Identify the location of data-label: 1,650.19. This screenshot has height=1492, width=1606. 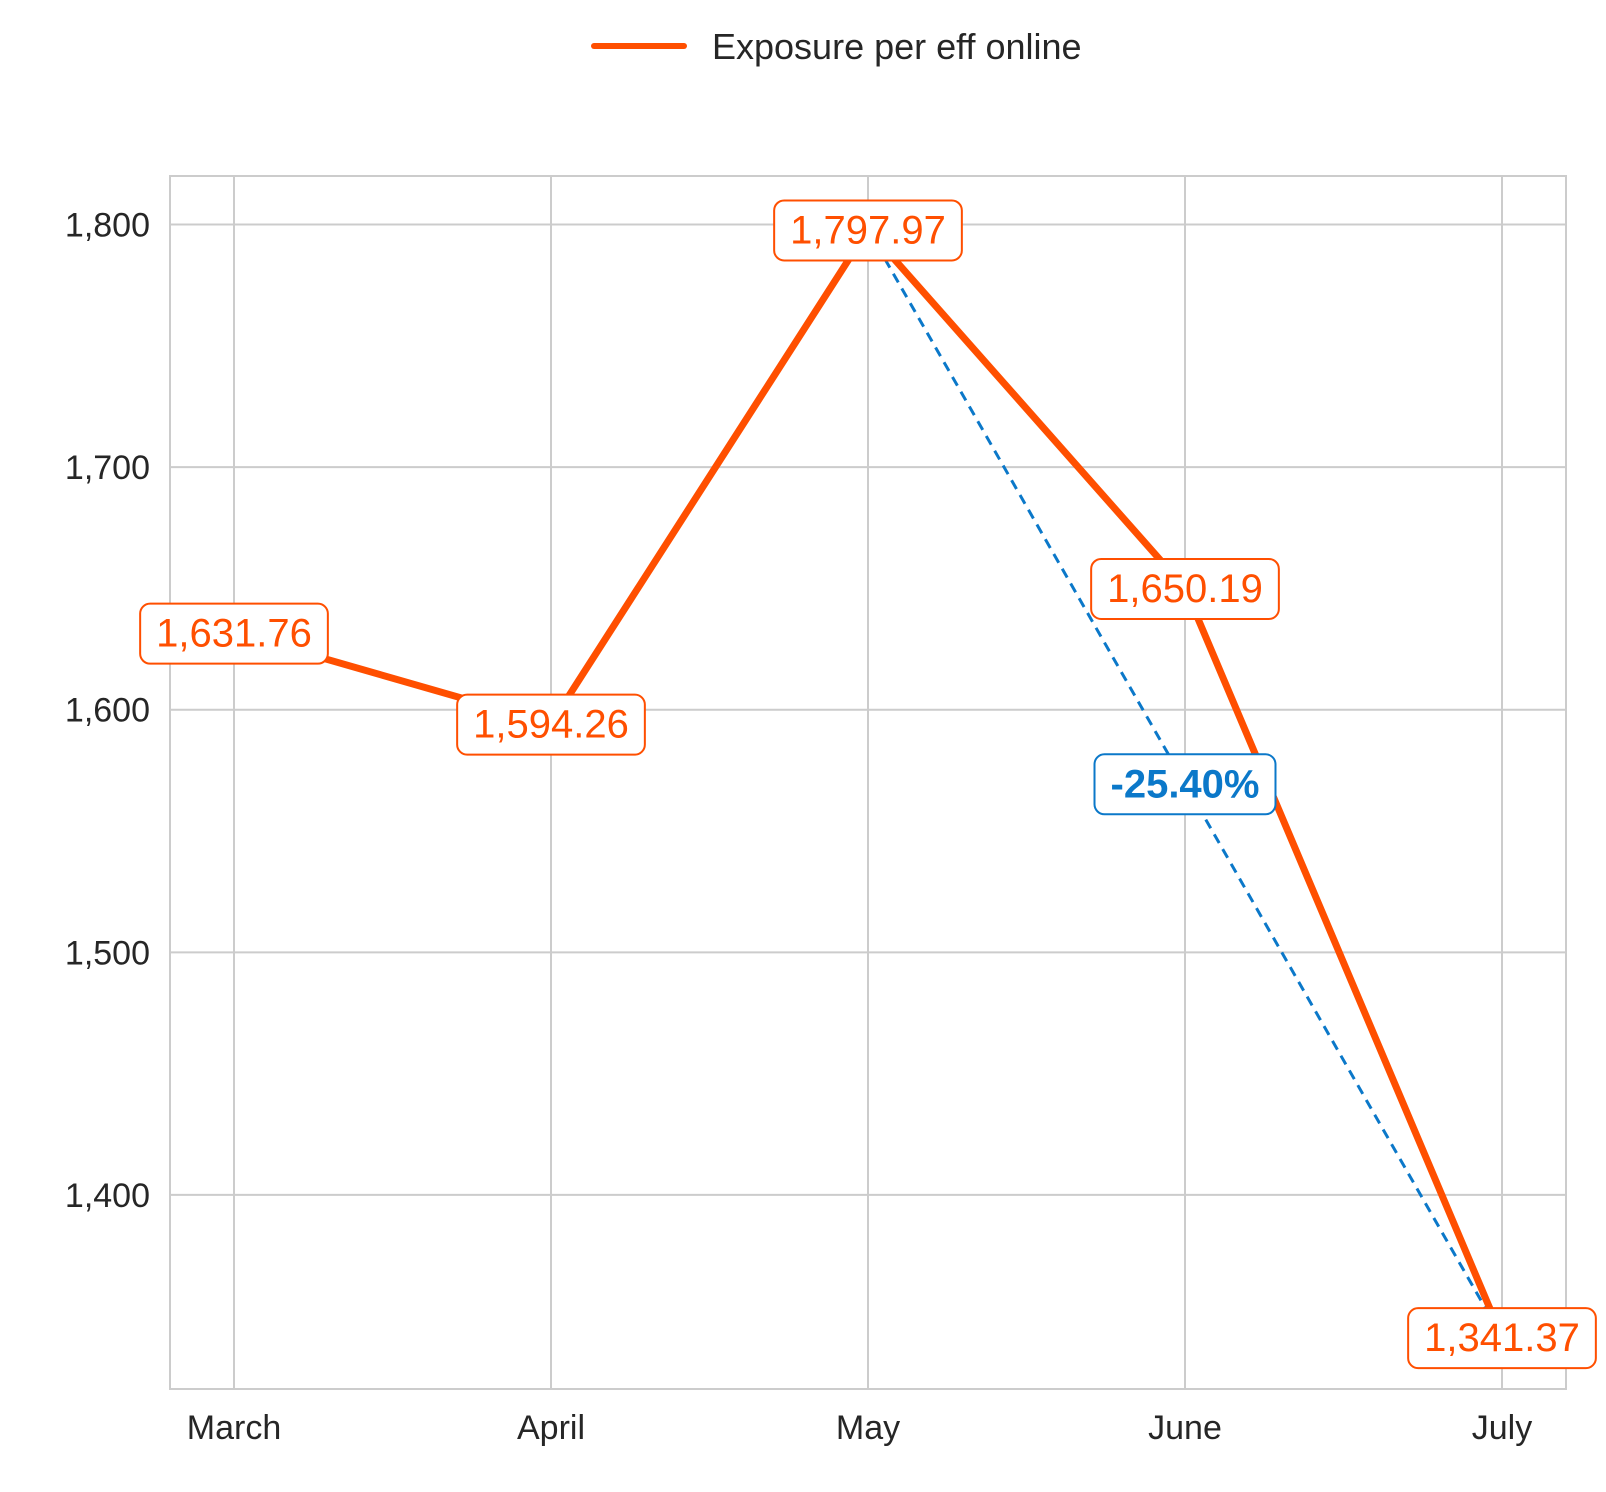
(1185, 588).